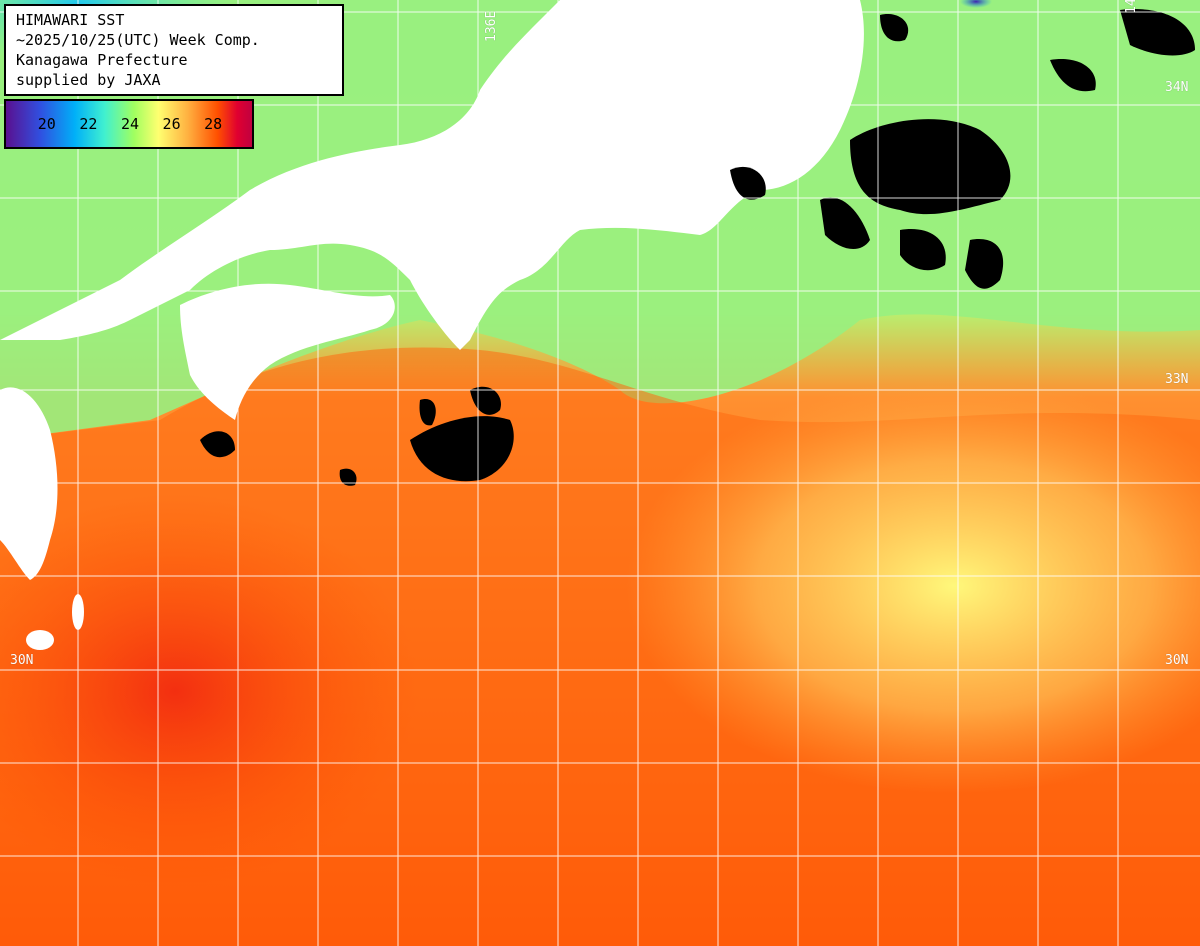 Image resolution: width=1200 pixels, height=946 pixels. I want to click on lon-label-136e: 136E, so click(491, 26).